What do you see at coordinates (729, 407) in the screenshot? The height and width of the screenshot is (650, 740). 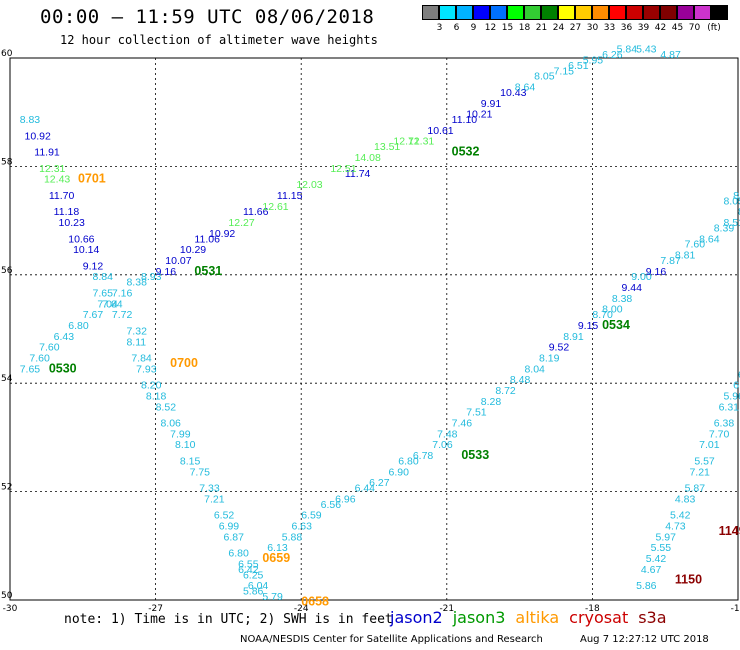 I see `wave-height-value: 6.31` at bounding box center [729, 407].